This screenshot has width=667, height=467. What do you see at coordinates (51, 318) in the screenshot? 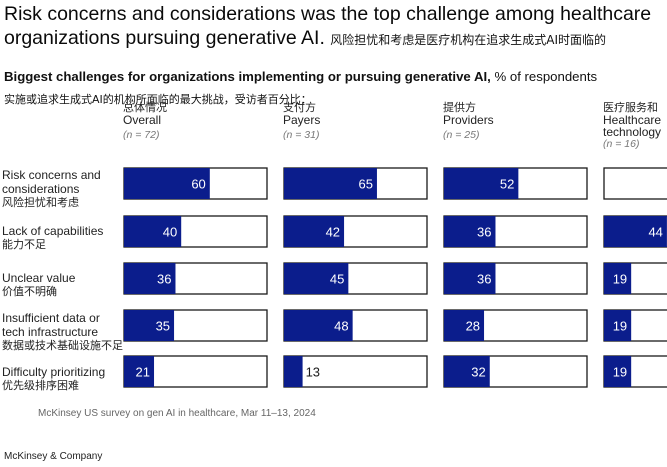
I see `row-label-en: Insufficient data or` at bounding box center [51, 318].